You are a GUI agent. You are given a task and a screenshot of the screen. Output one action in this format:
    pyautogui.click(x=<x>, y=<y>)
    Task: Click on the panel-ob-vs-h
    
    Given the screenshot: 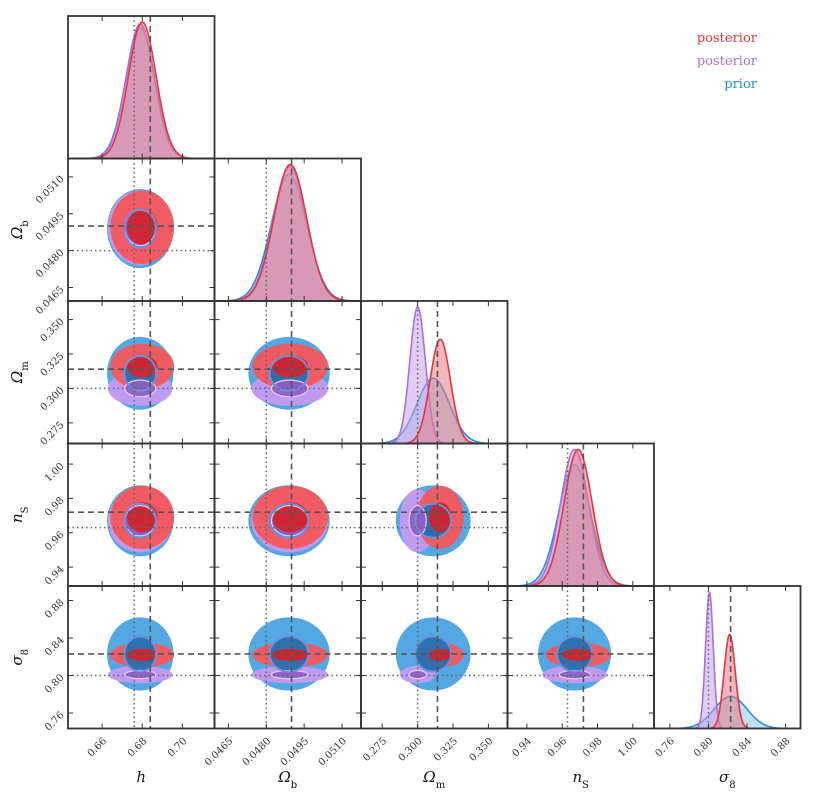 What is the action you would take?
    pyautogui.click(x=141, y=229)
    